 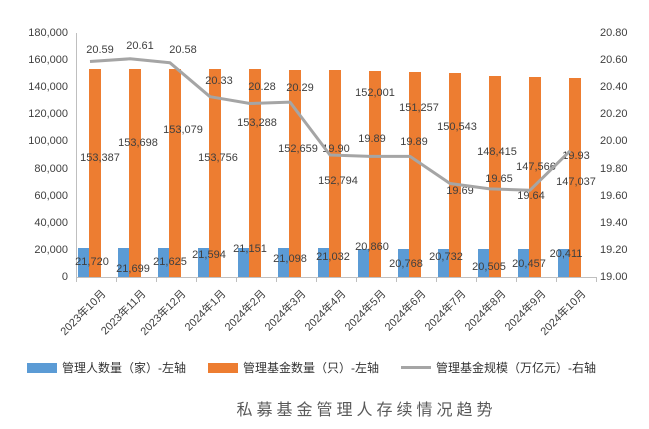 I want to click on data-label-funds: 150,543, so click(x=457, y=127).